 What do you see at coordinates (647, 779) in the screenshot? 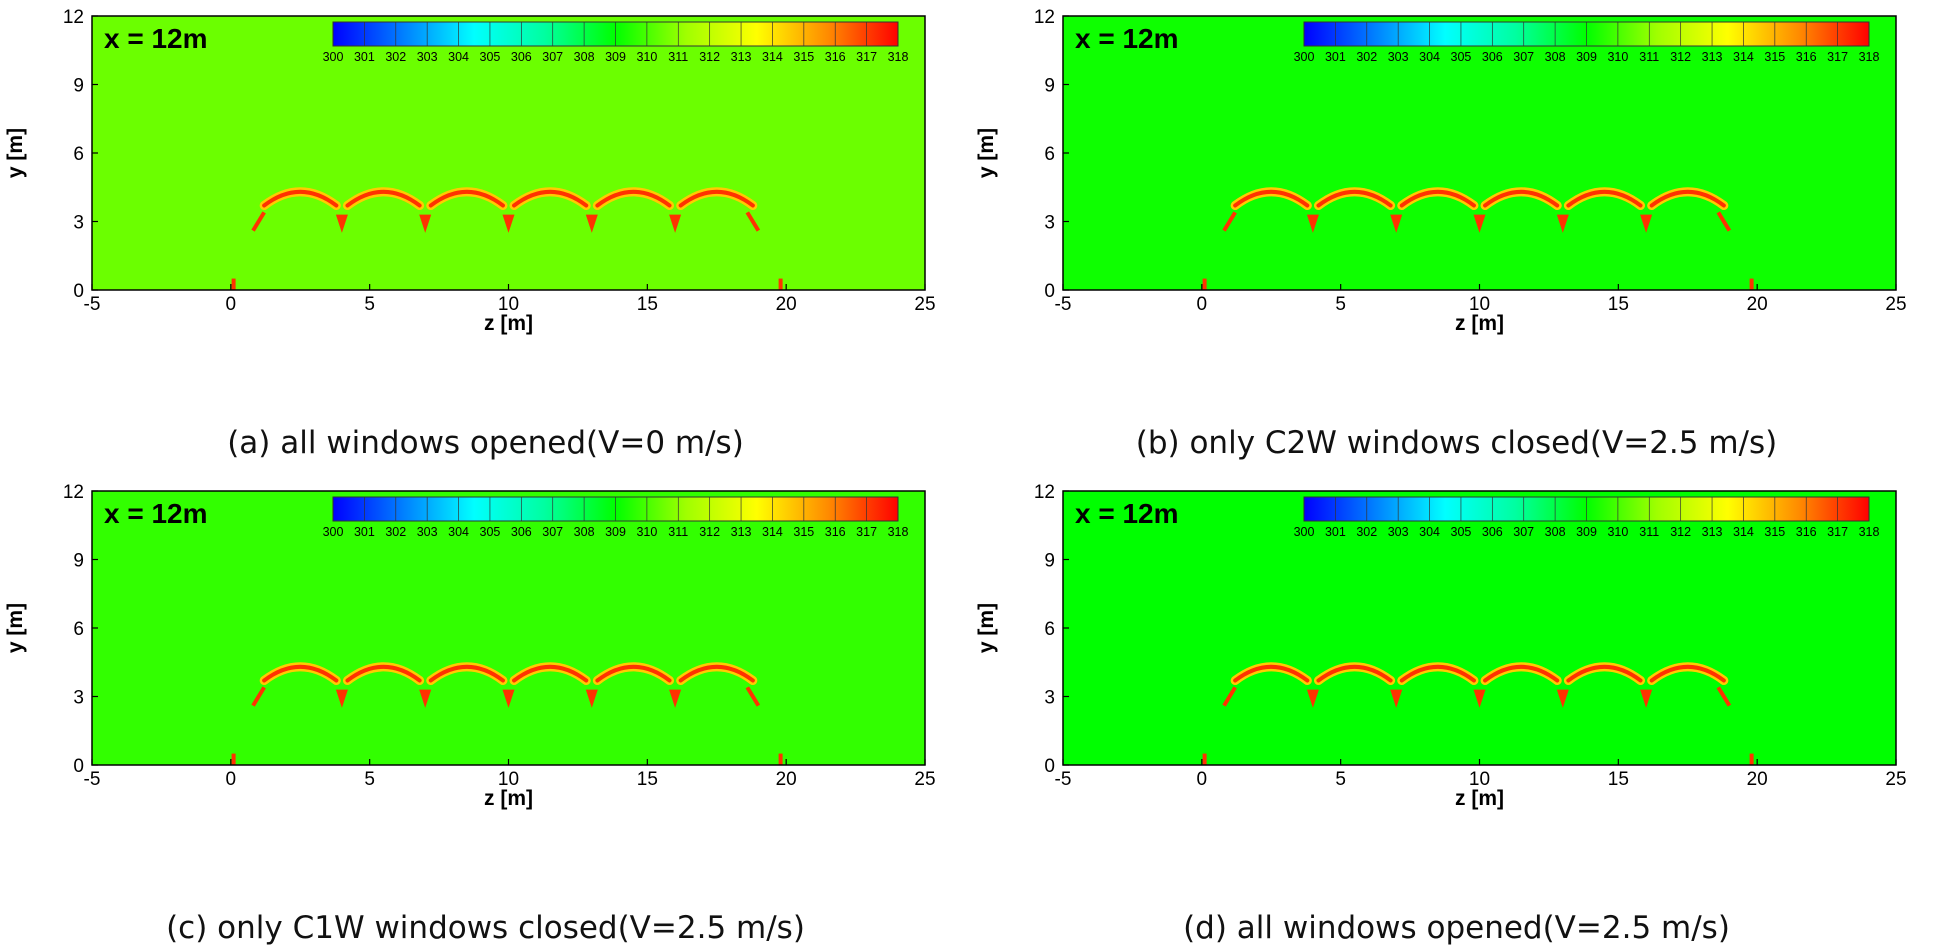
I see `x-tick-label: 15` at bounding box center [647, 779].